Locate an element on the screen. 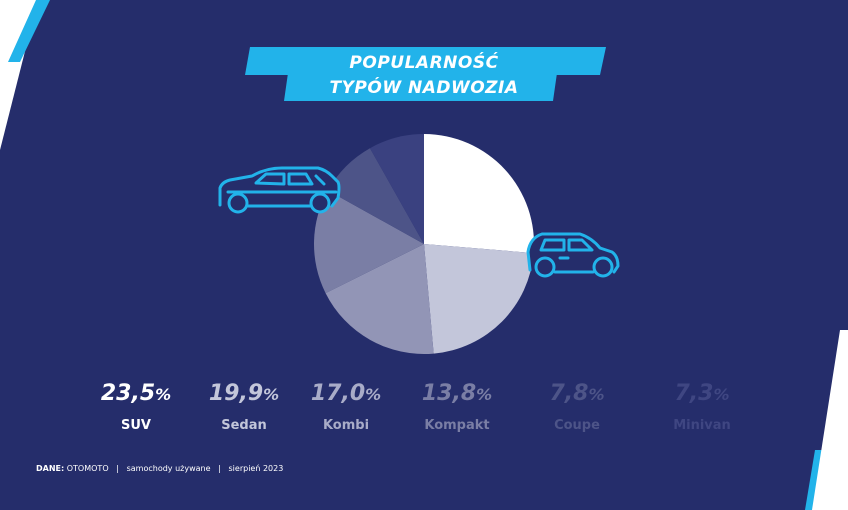 The image size is (848, 510). suv-car-icon is located at coordinates (279, 190).